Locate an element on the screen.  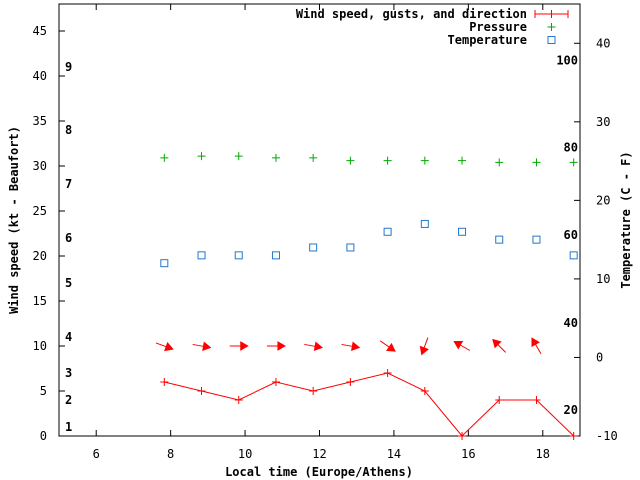
y-tick-label: 40 is located at coordinates (40, 76).